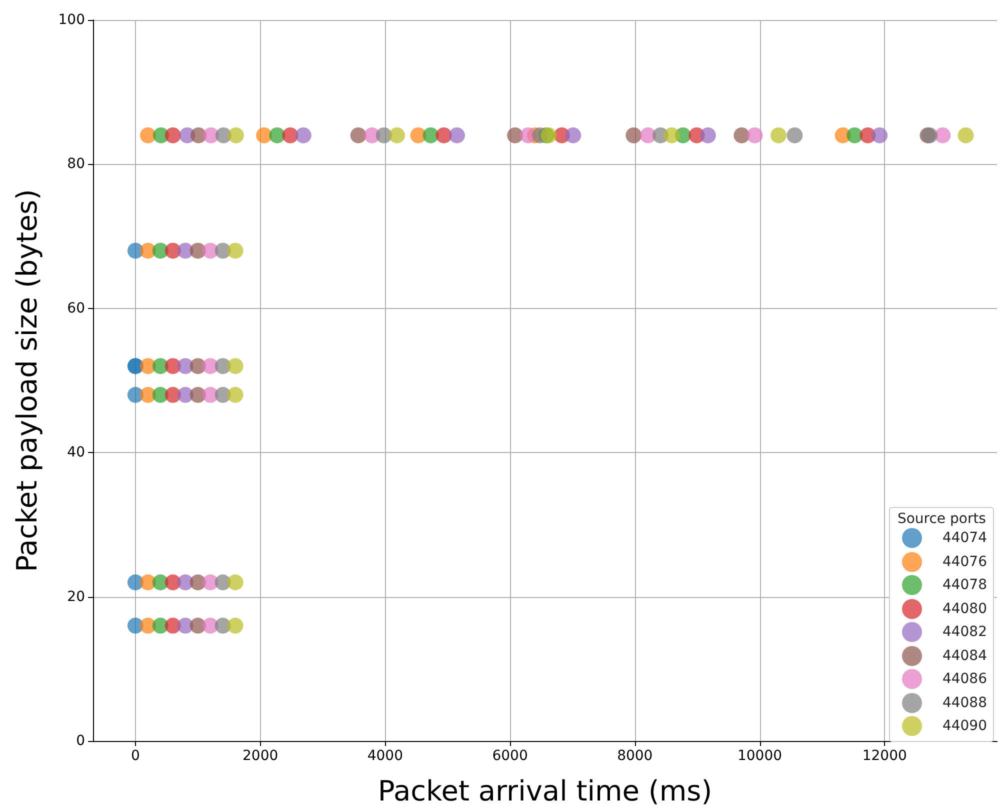 This screenshot has width=998, height=810. Describe the element at coordinates (76, 308) in the screenshot. I see `y-tick-label: 60` at that location.